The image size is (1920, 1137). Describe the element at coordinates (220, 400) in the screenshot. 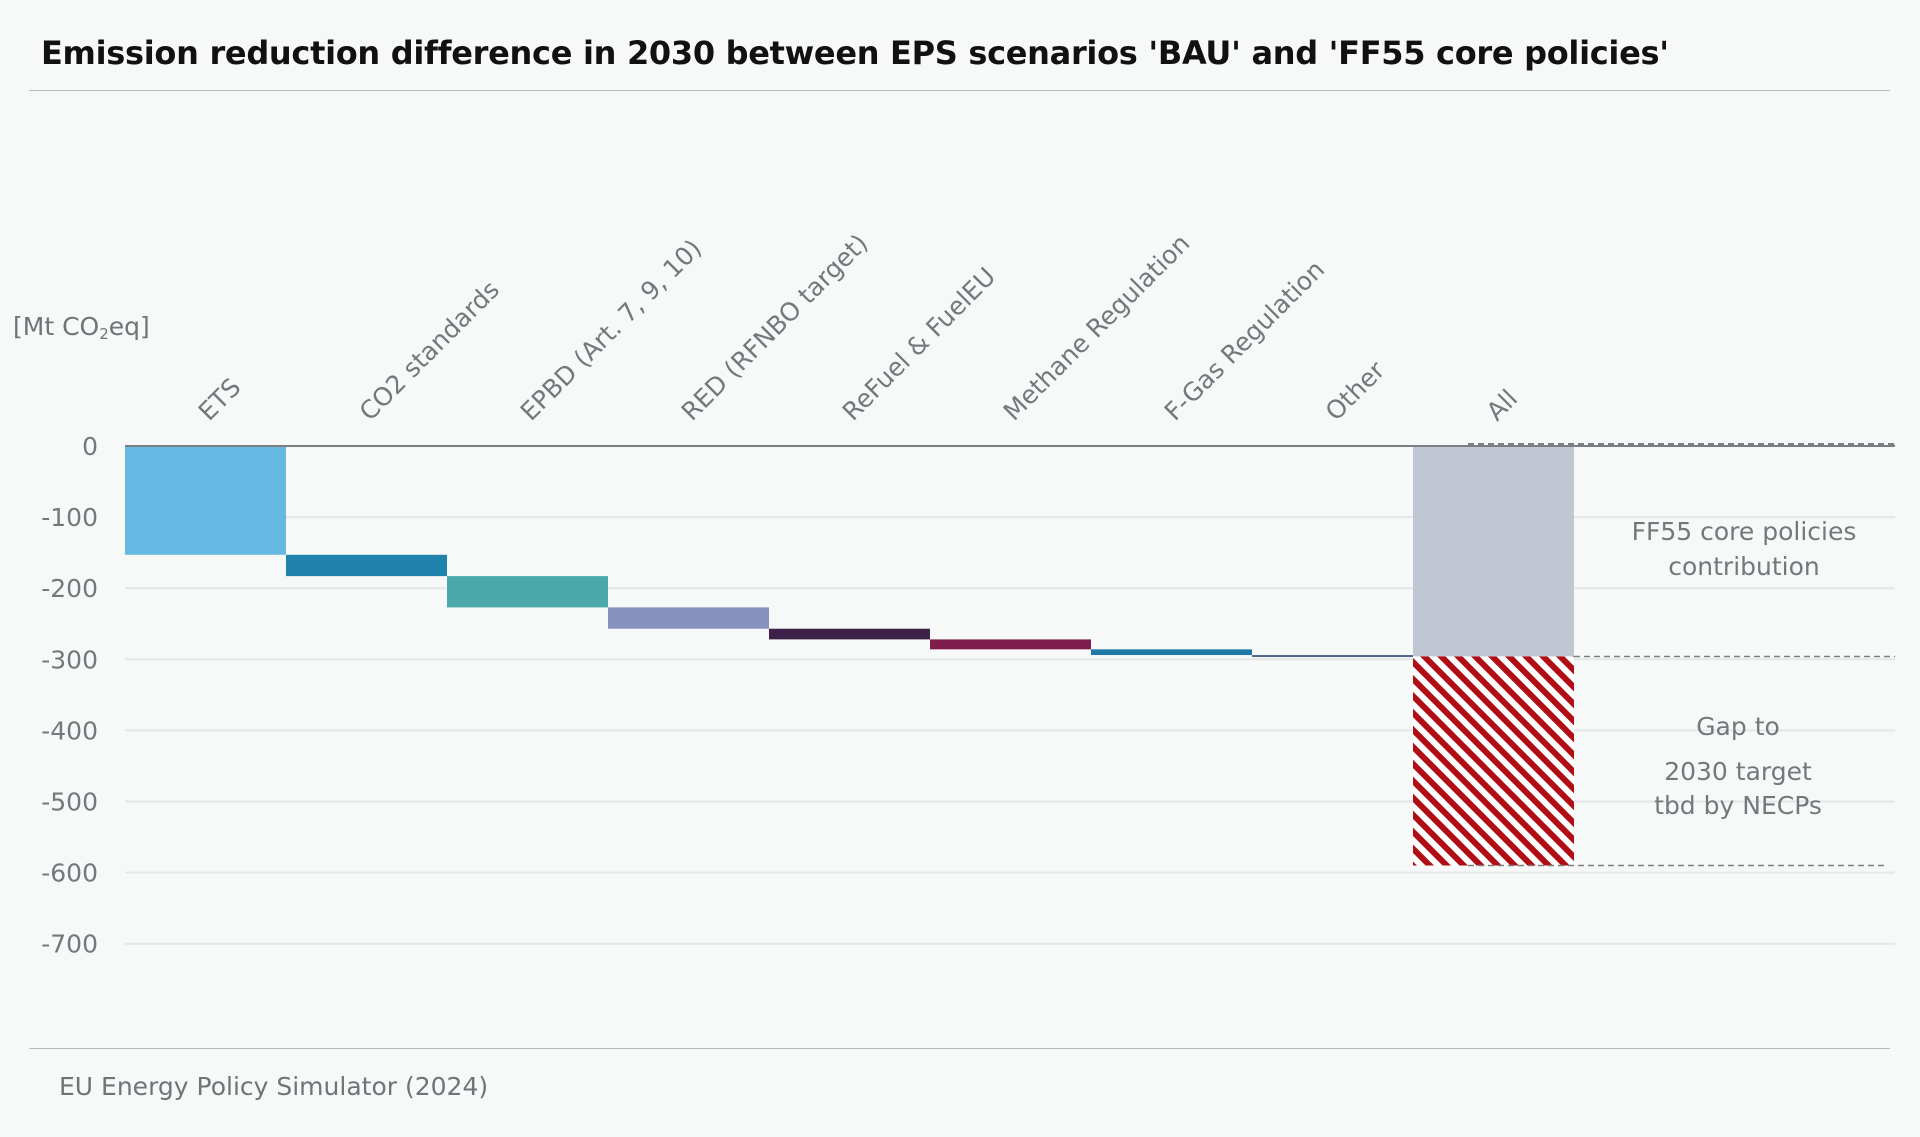

I see `category-label: ETS` at that location.